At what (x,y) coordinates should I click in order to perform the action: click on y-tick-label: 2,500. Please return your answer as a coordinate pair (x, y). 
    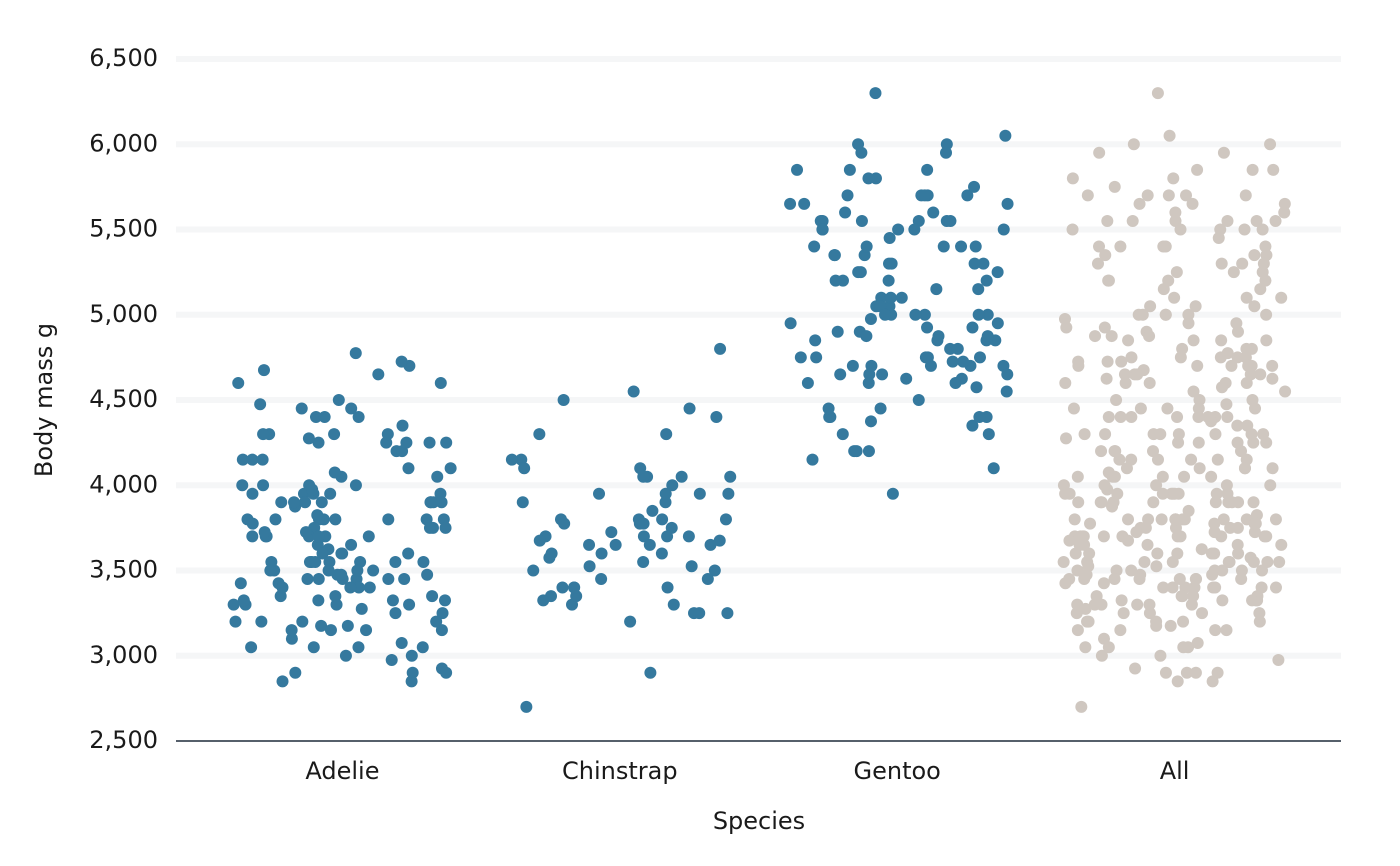
    Looking at the image, I should click on (123, 740).